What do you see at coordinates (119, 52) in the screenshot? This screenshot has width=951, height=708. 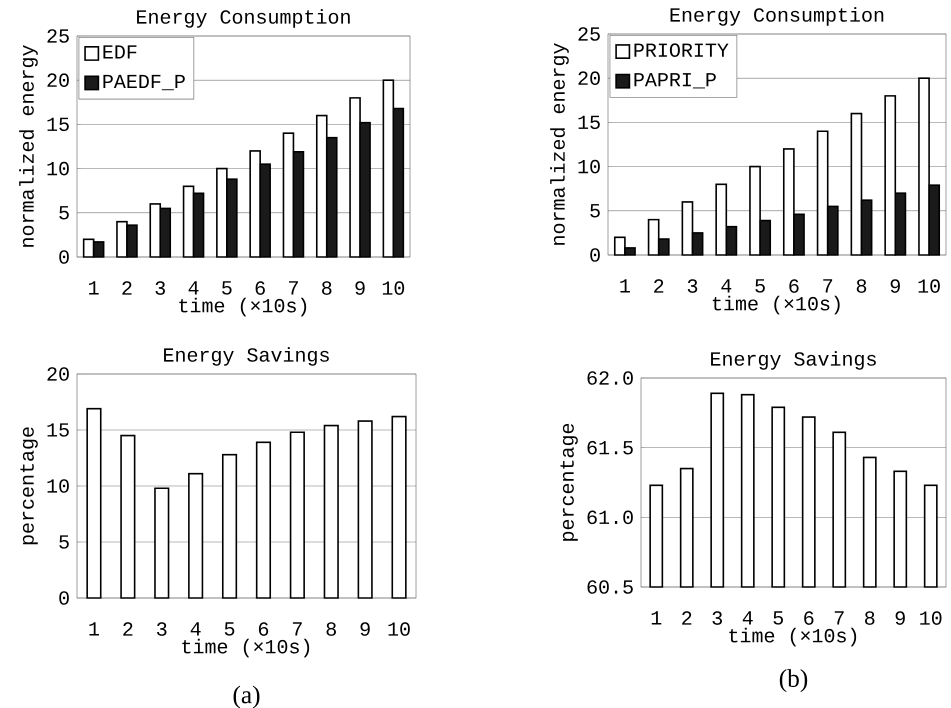 I see `legend-label: EDF` at bounding box center [119, 52].